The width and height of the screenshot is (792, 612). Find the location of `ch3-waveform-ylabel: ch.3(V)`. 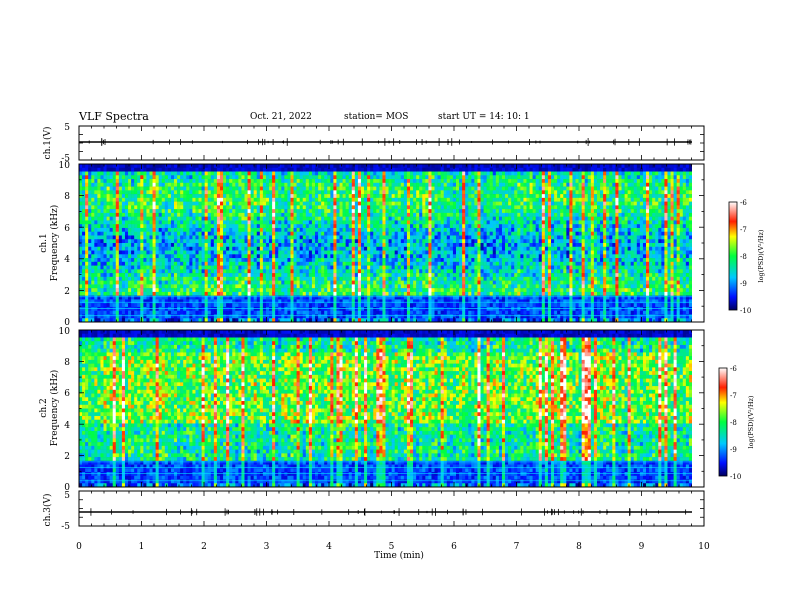

ch3-waveform-ylabel: ch.3(V) is located at coordinates (47, 510).